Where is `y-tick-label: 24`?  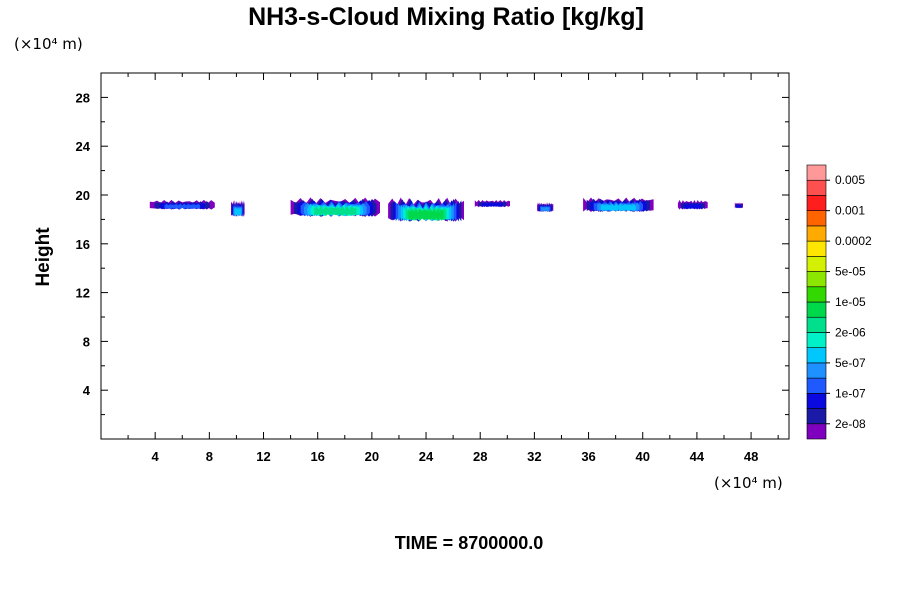 y-tick-label: 24 is located at coordinates (83, 146).